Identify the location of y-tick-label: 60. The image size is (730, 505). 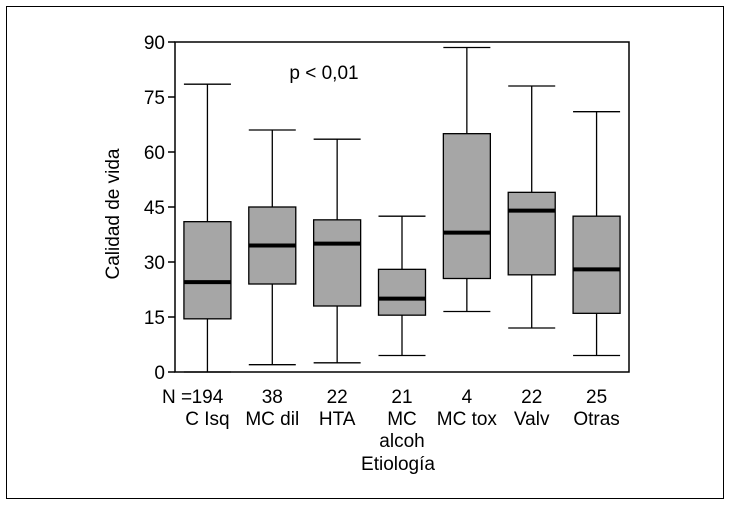
(154, 153).